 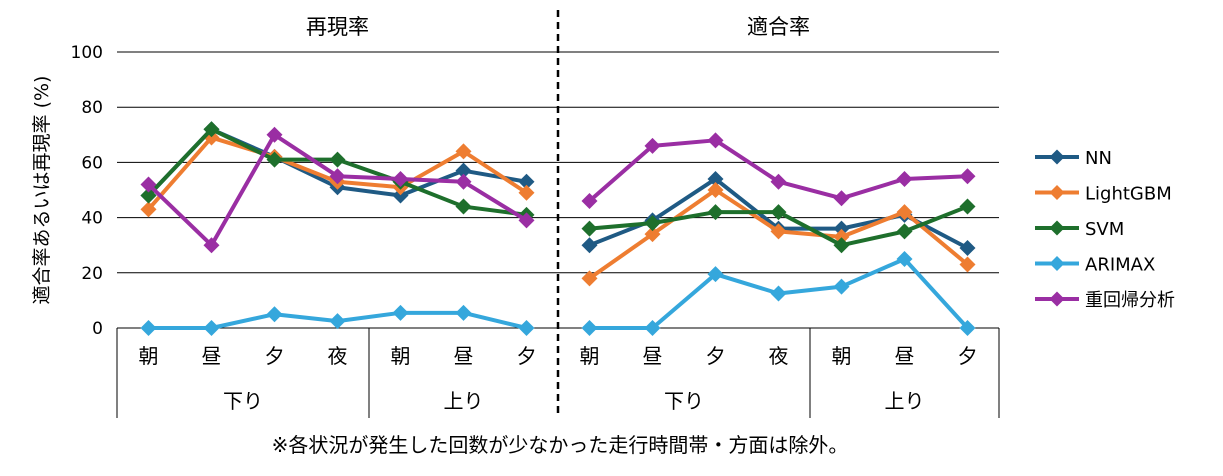 I want to click on legend: NN LightGBM SVM ARIMAX 重回帰分析, so click(x=1105, y=229).